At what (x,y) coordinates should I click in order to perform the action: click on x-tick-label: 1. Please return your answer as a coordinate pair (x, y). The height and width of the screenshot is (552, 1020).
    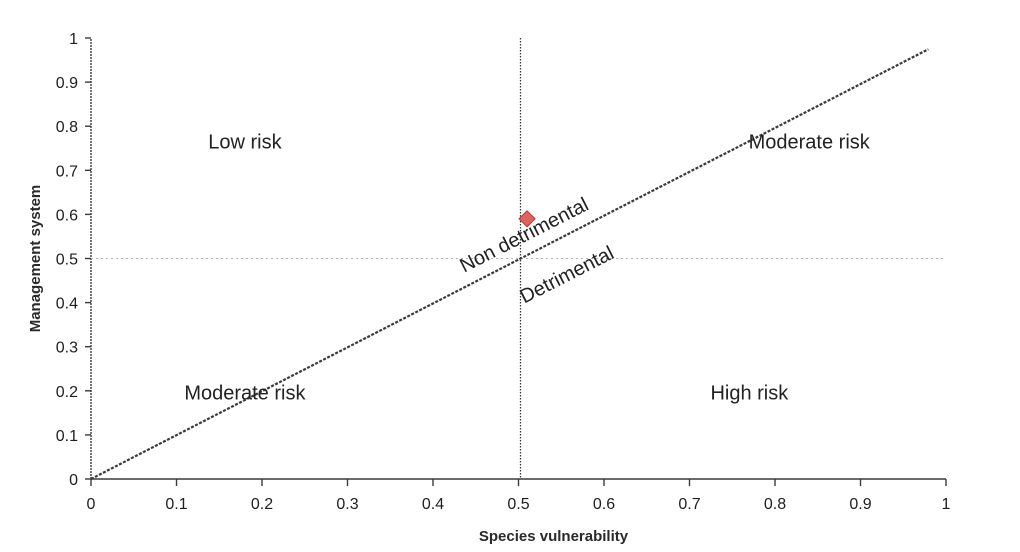
    Looking at the image, I should click on (946, 504).